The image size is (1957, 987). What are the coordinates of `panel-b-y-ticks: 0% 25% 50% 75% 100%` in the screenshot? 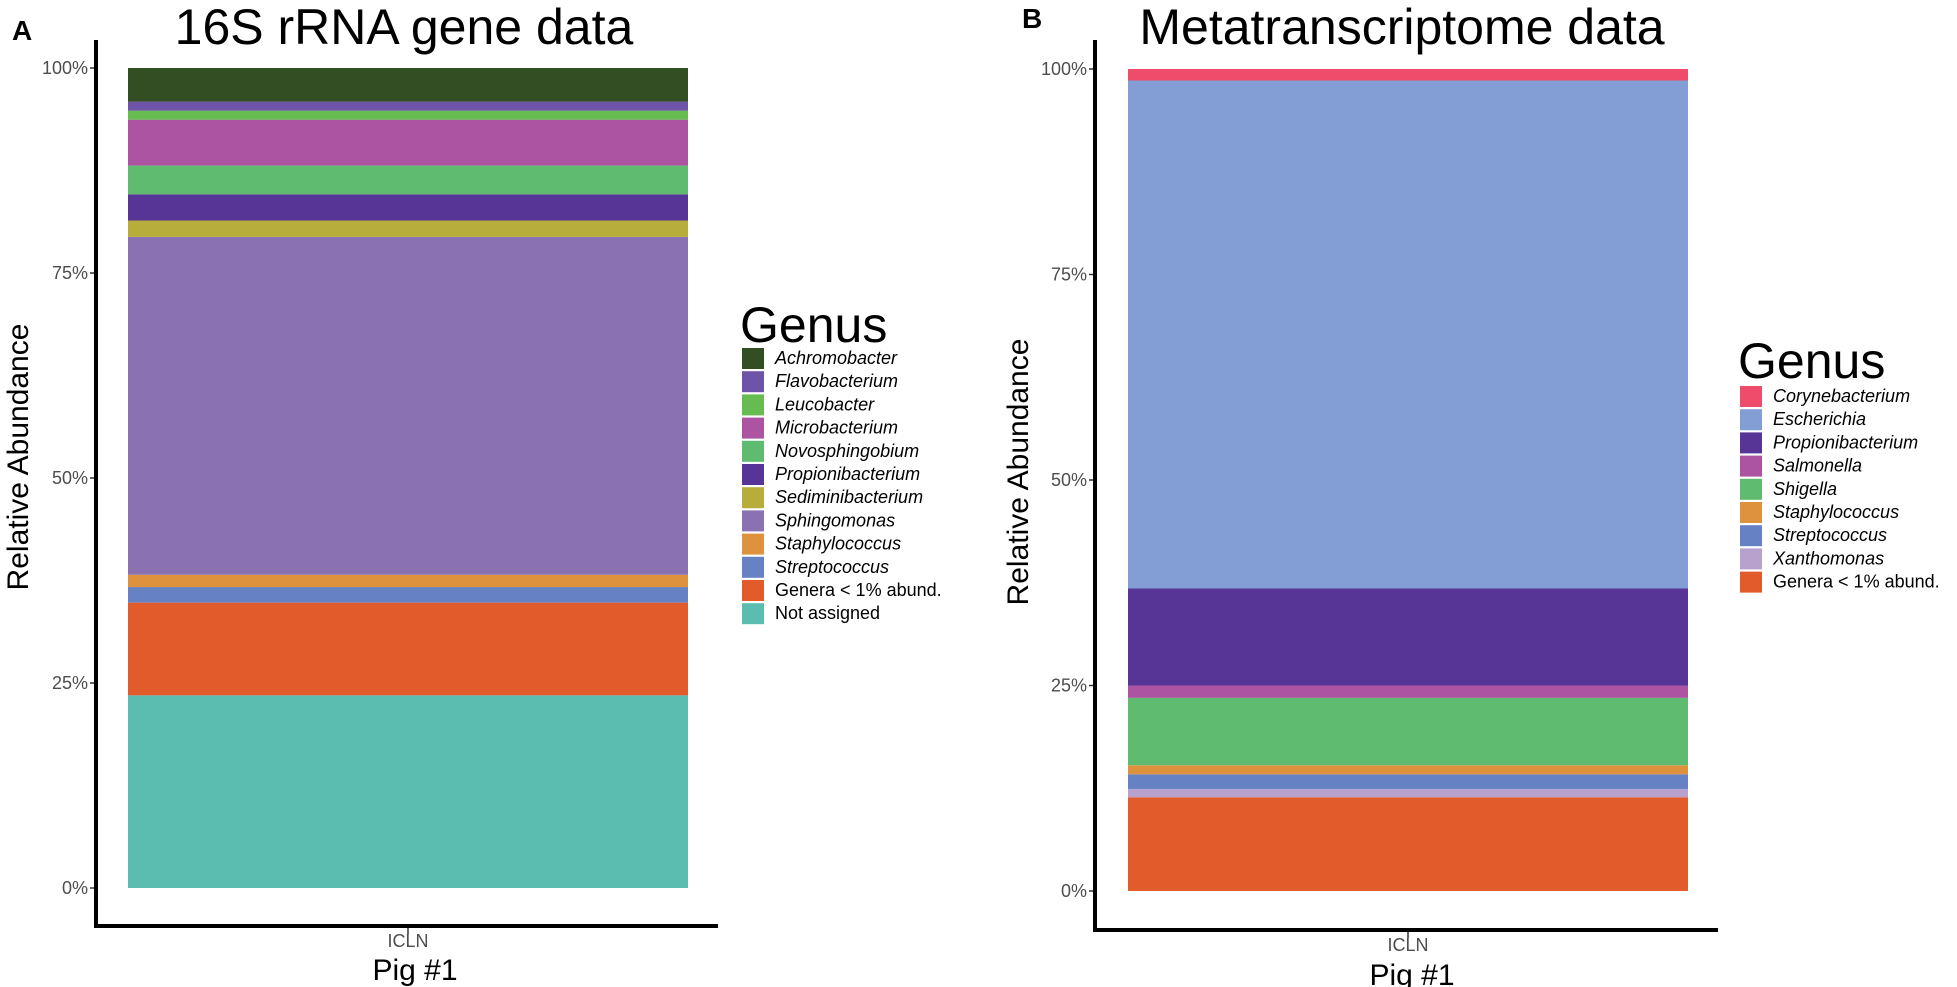 It's located at (1067, 480).